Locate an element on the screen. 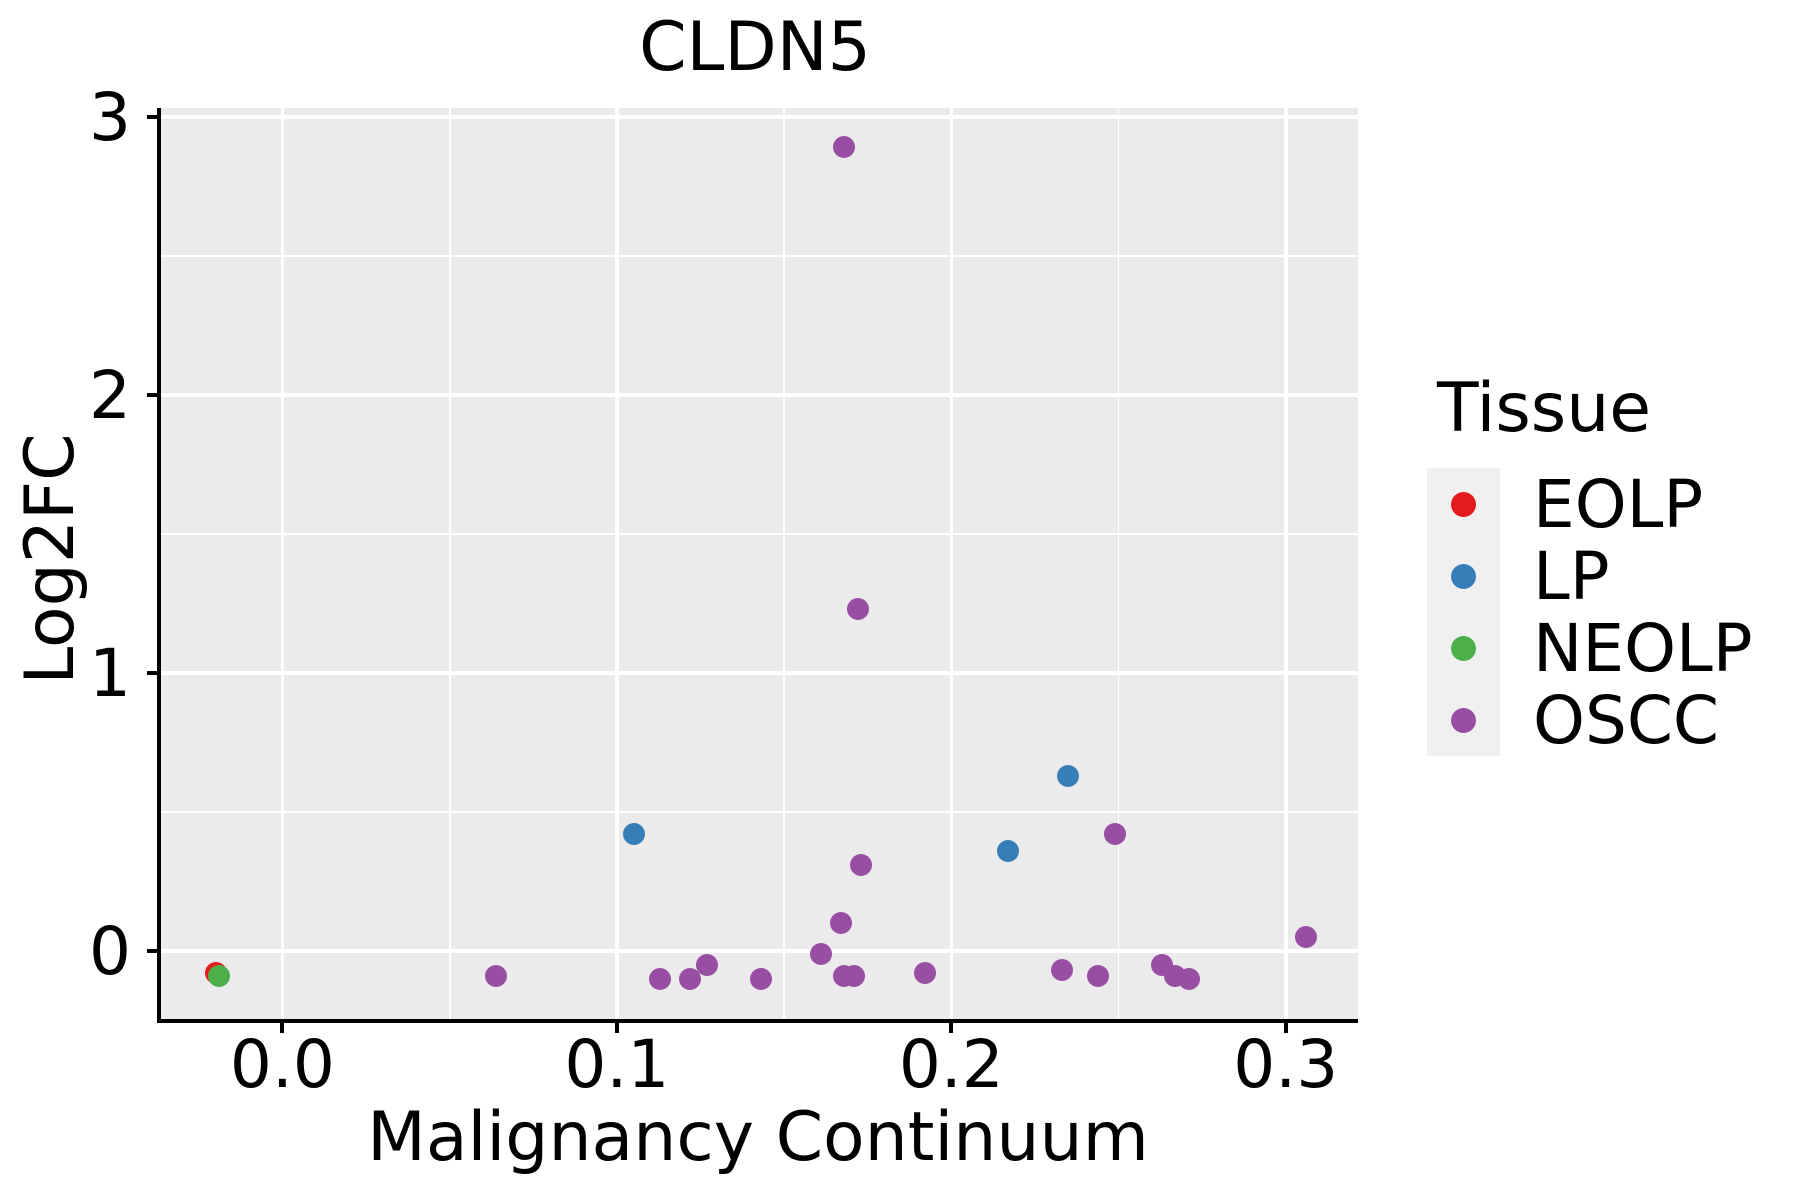 This screenshot has width=1800, height=1200. legend-dot-oscc is located at coordinates (1463, 720).